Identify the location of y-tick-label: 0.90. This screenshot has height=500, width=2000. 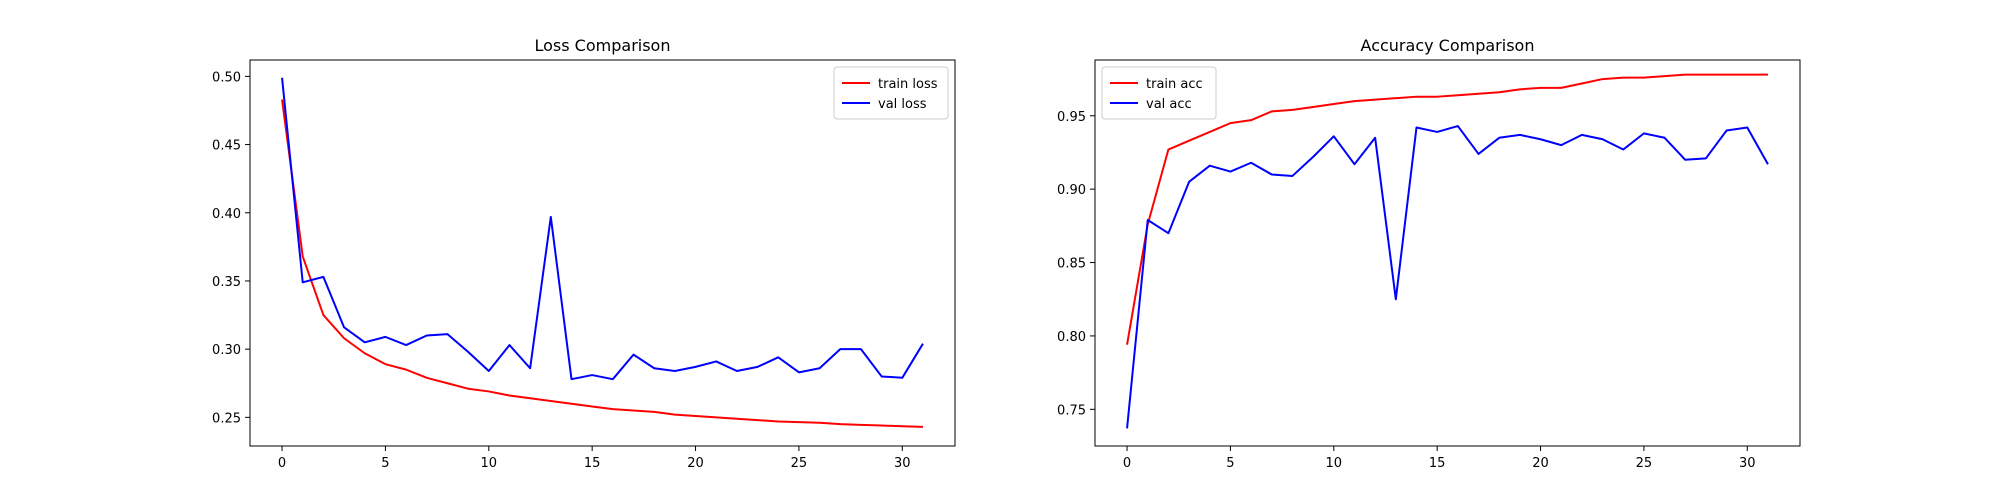
(1071, 190).